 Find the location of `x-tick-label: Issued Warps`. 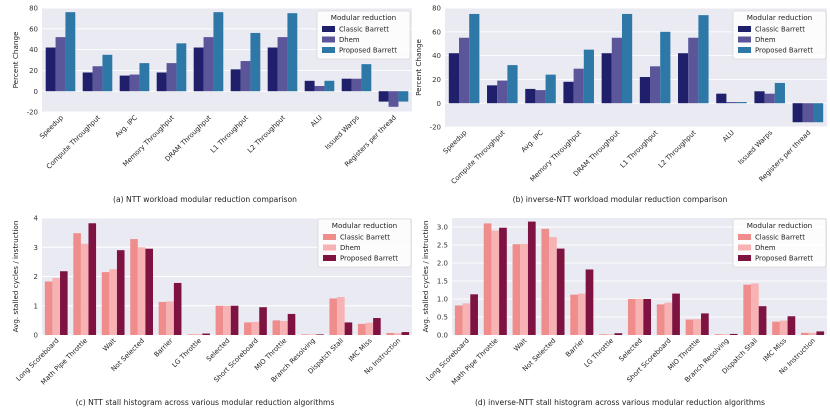

x-tick-label: Issued Warps is located at coordinates (756, 147).